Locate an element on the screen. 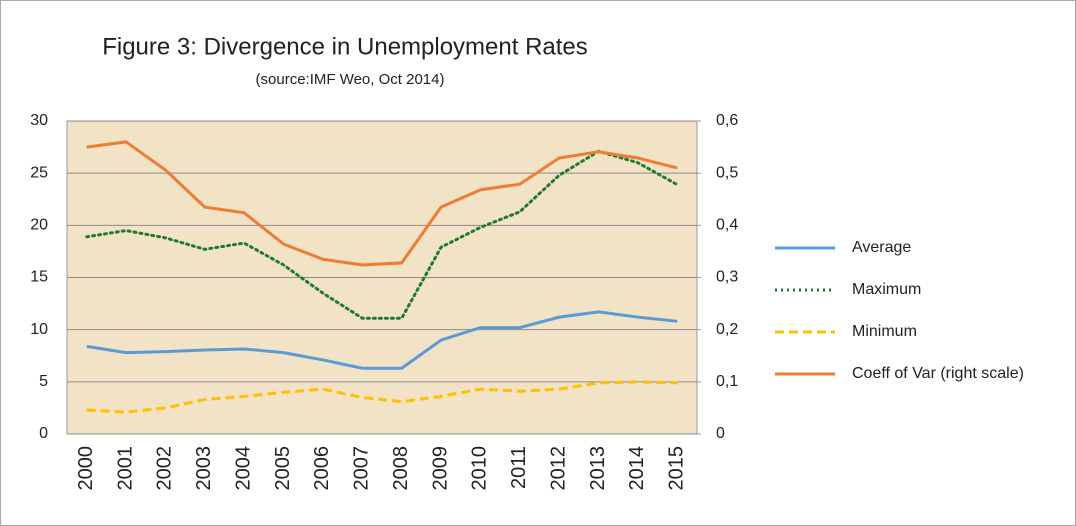 The height and width of the screenshot is (526, 1076). x-tick-label: 2008 is located at coordinates (401, 468).